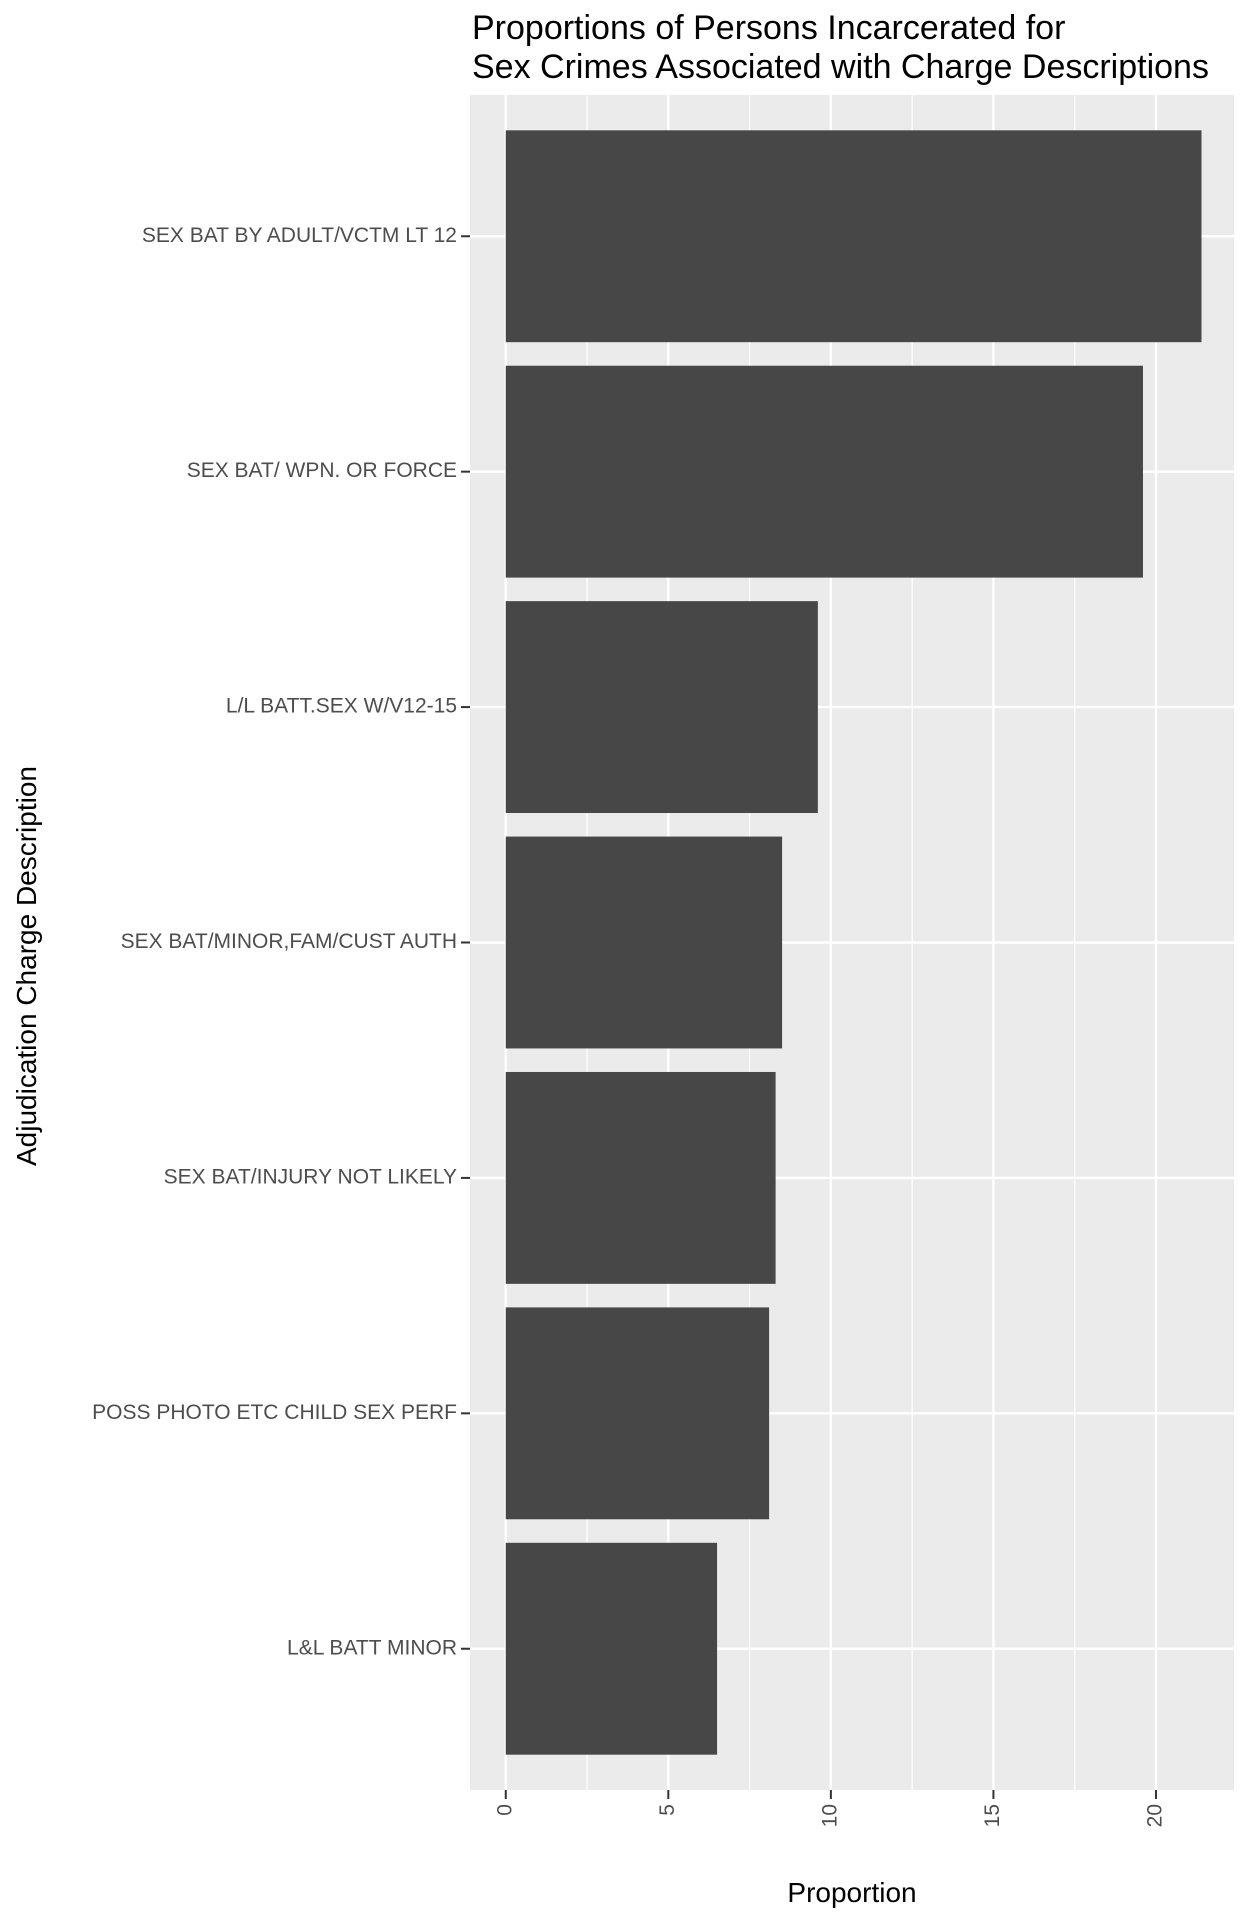  Describe the element at coordinates (829, 1815) in the screenshot. I see `x-tick-label: 10` at that location.